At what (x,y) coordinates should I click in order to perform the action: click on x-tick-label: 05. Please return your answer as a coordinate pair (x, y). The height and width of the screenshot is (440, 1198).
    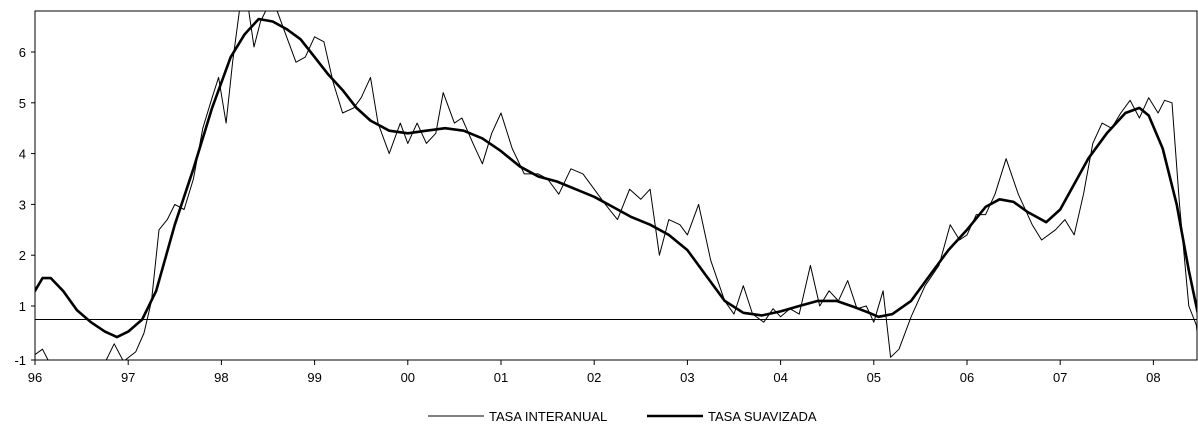
    Looking at the image, I should click on (874, 377).